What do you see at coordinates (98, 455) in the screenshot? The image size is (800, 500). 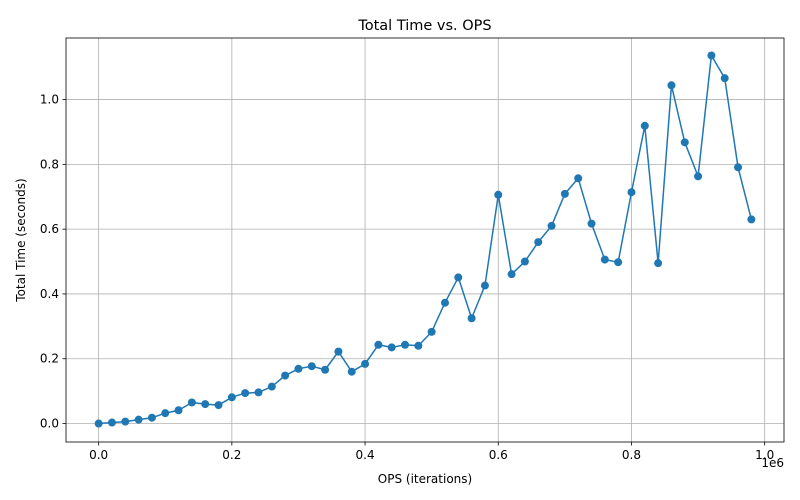 I see `x-tick-label: 0.0` at bounding box center [98, 455].